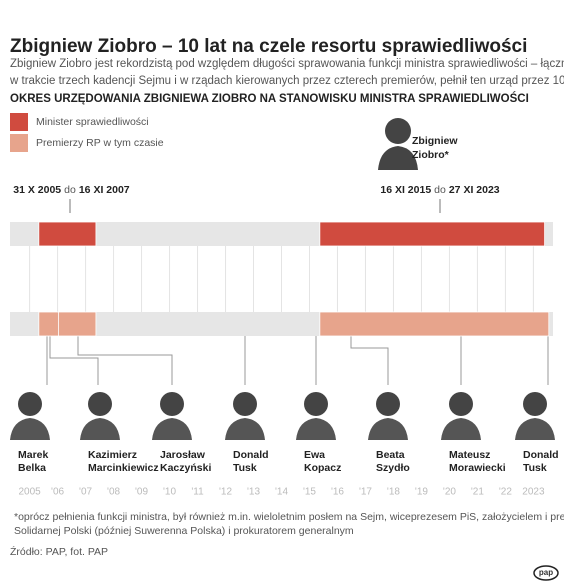 Image resolution: width=564 pixels, height=587 pixels. I want to click on x-tick-label: '21, so click(477, 492).